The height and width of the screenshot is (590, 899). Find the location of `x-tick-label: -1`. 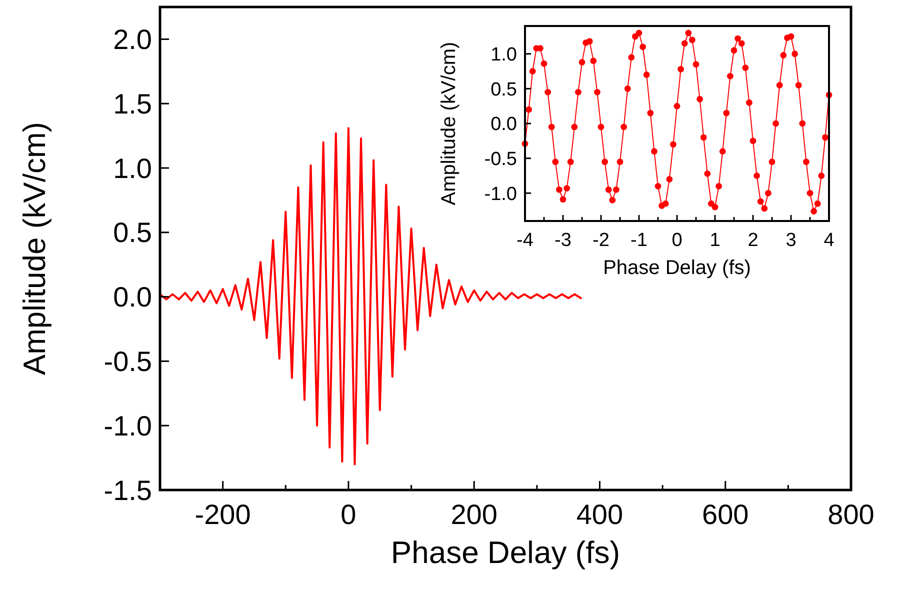

x-tick-label: -1 is located at coordinates (639, 240).